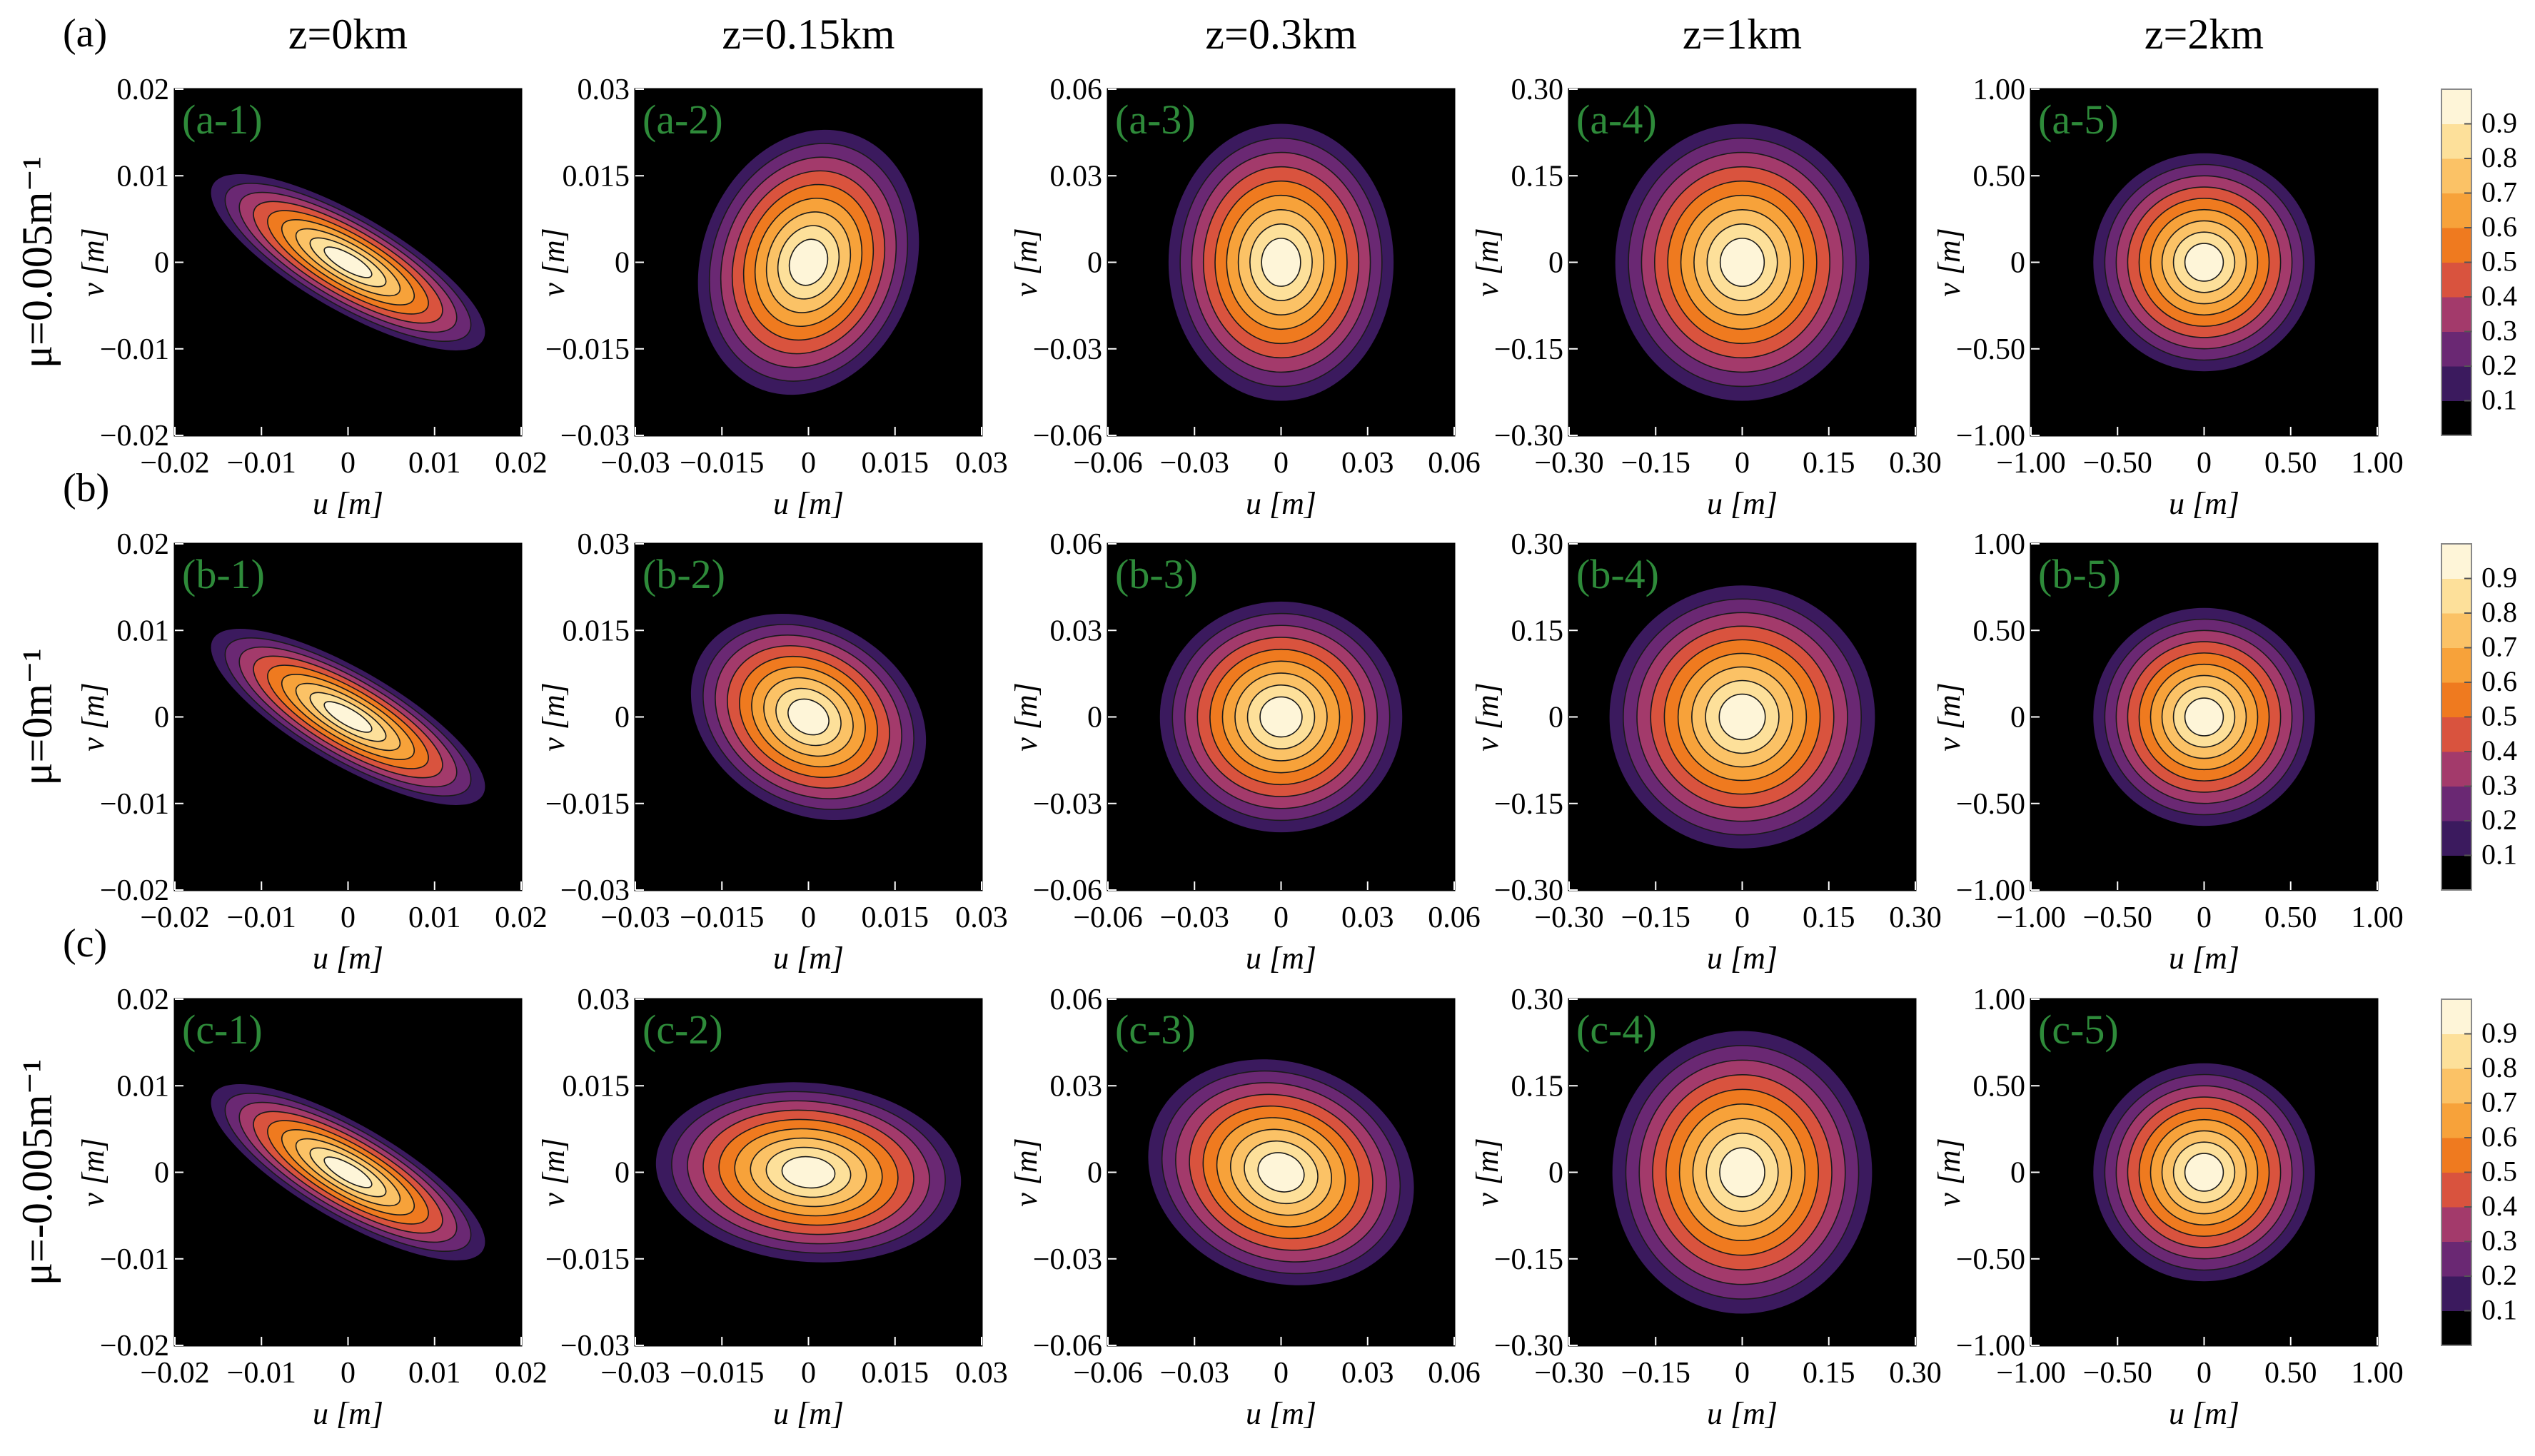 The height and width of the screenshot is (1456, 2535). What do you see at coordinates (134, 890) in the screenshot?
I see `y-tick-label: −0.02` at bounding box center [134, 890].